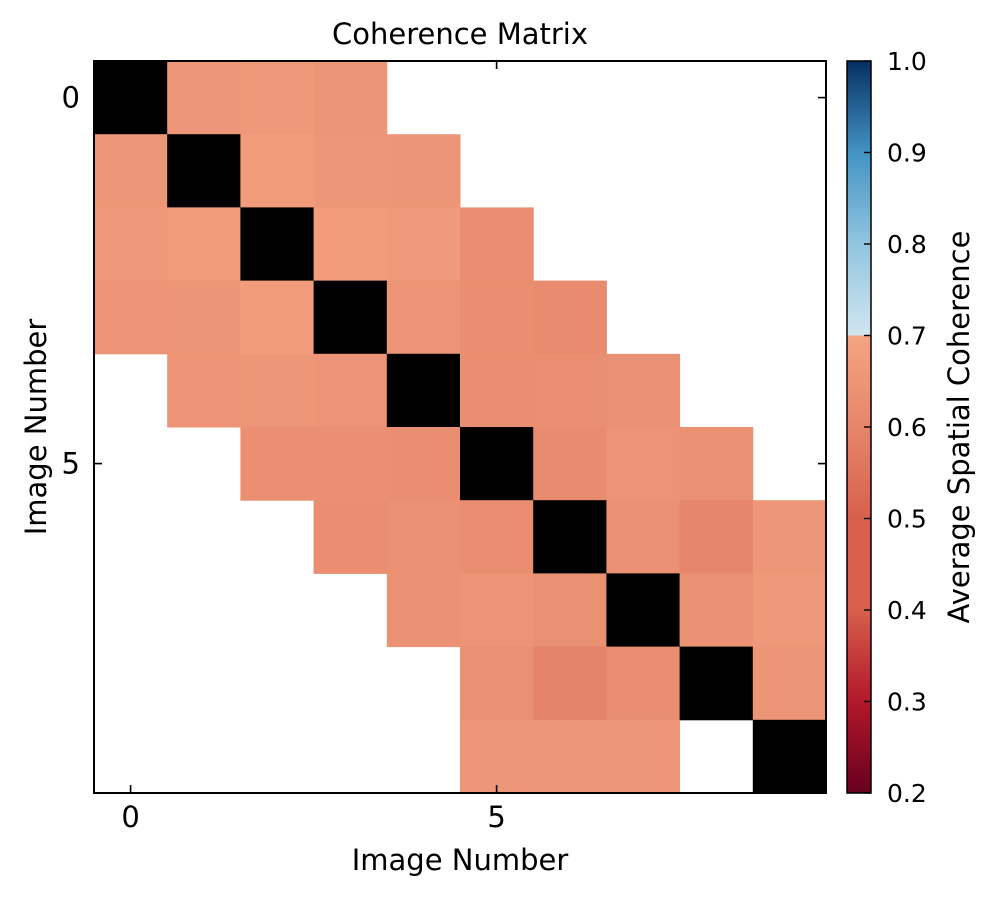 Image resolution: width=997 pixels, height=899 pixels. Describe the element at coordinates (907, 244) in the screenshot. I see `colorbar-tick-label: 0.8` at that location.